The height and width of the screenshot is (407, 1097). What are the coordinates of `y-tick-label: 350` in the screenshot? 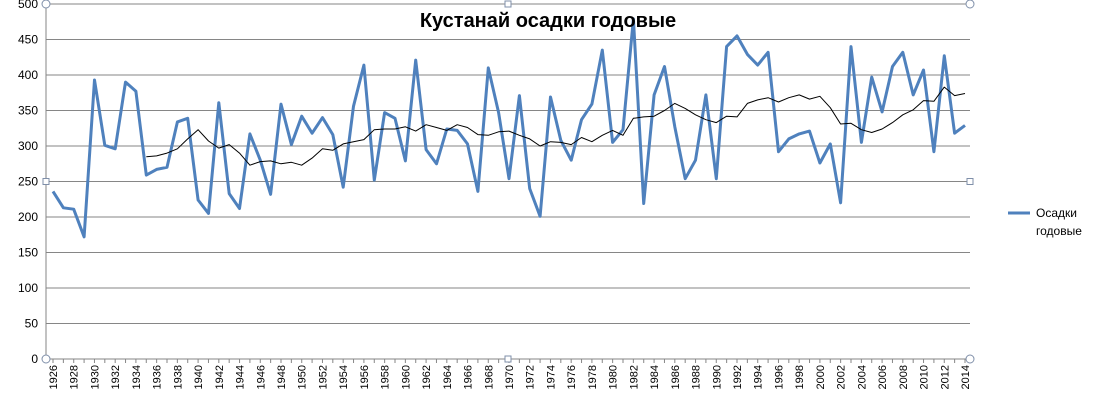 It's located at (28, 111).